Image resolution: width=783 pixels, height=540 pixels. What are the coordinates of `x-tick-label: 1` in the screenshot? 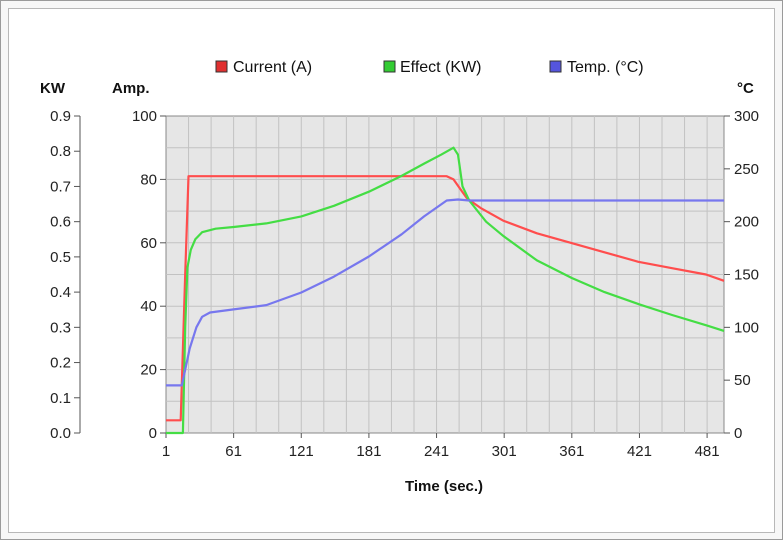 It's located at (166, 451).